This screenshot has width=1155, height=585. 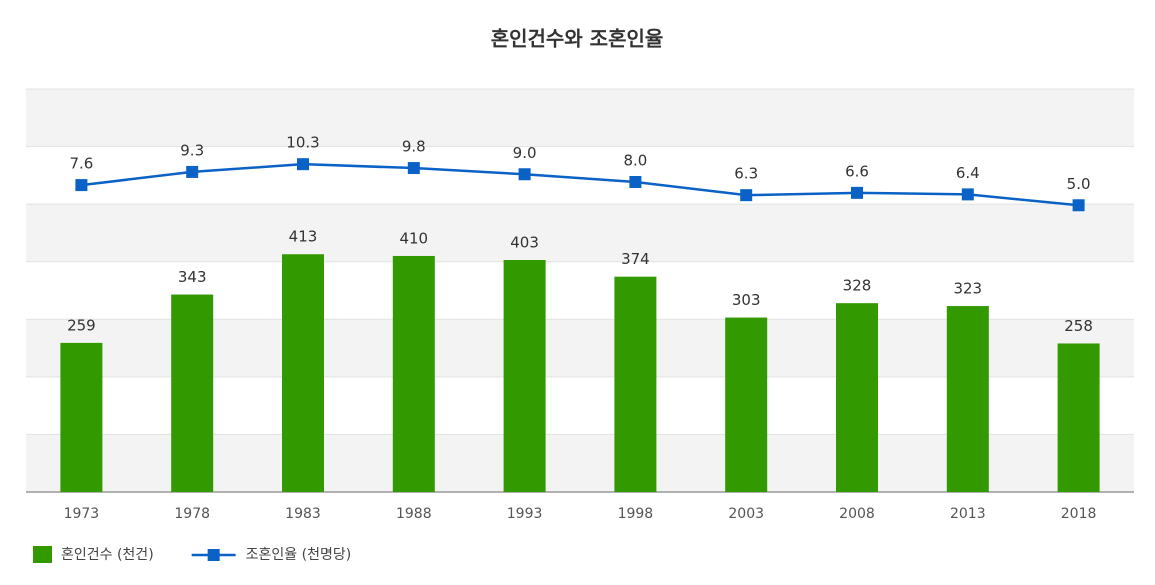 I want to click on legend-item: 조혼인율 (천명당), so click(x=271, y=555).